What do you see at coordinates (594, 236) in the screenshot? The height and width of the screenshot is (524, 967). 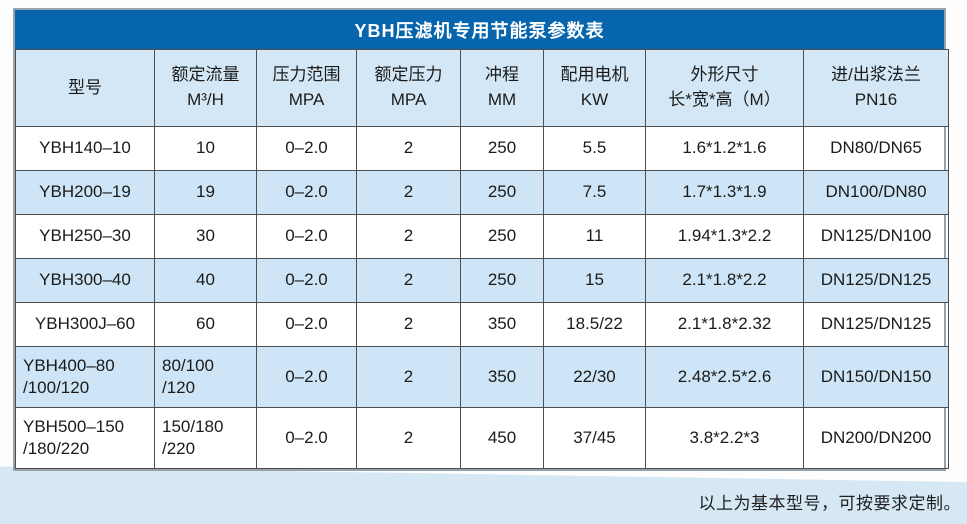 I see `cell-motor-power: 11` at bounding box center [594, 236].